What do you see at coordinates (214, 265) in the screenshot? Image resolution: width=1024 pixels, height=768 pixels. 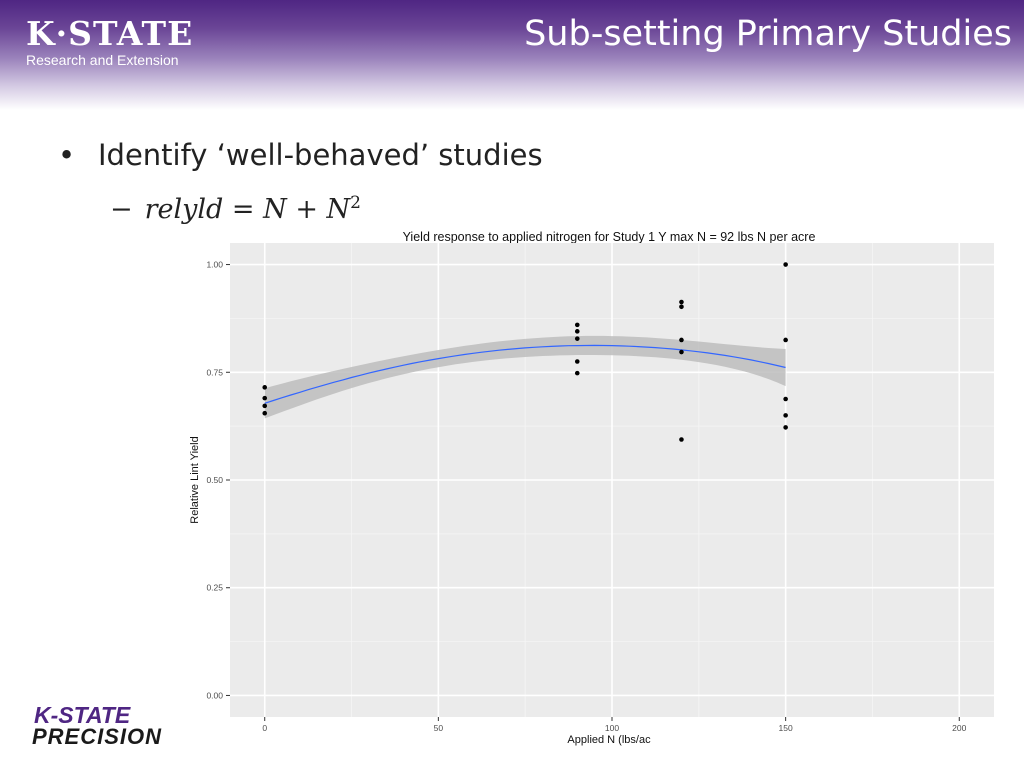 I see `y-tick-label: 1.00` at bounding box center [214, 265].